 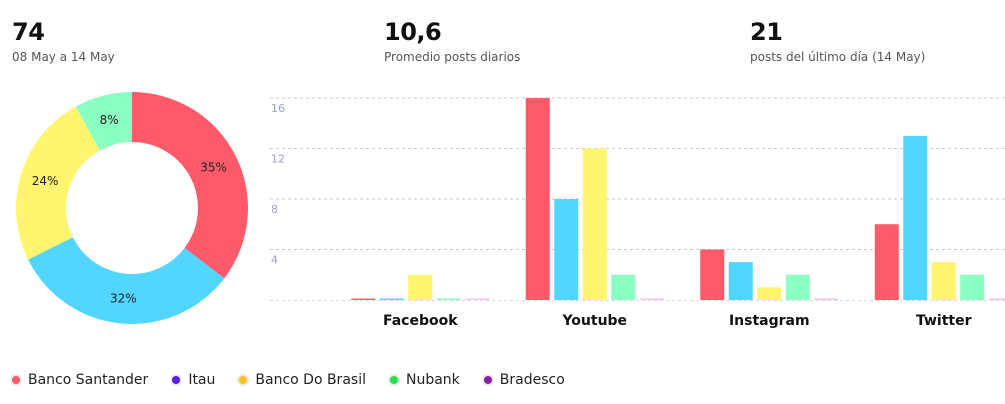 I want to click on legend-item-nubank: Nubank, so click(x=424, y=380).